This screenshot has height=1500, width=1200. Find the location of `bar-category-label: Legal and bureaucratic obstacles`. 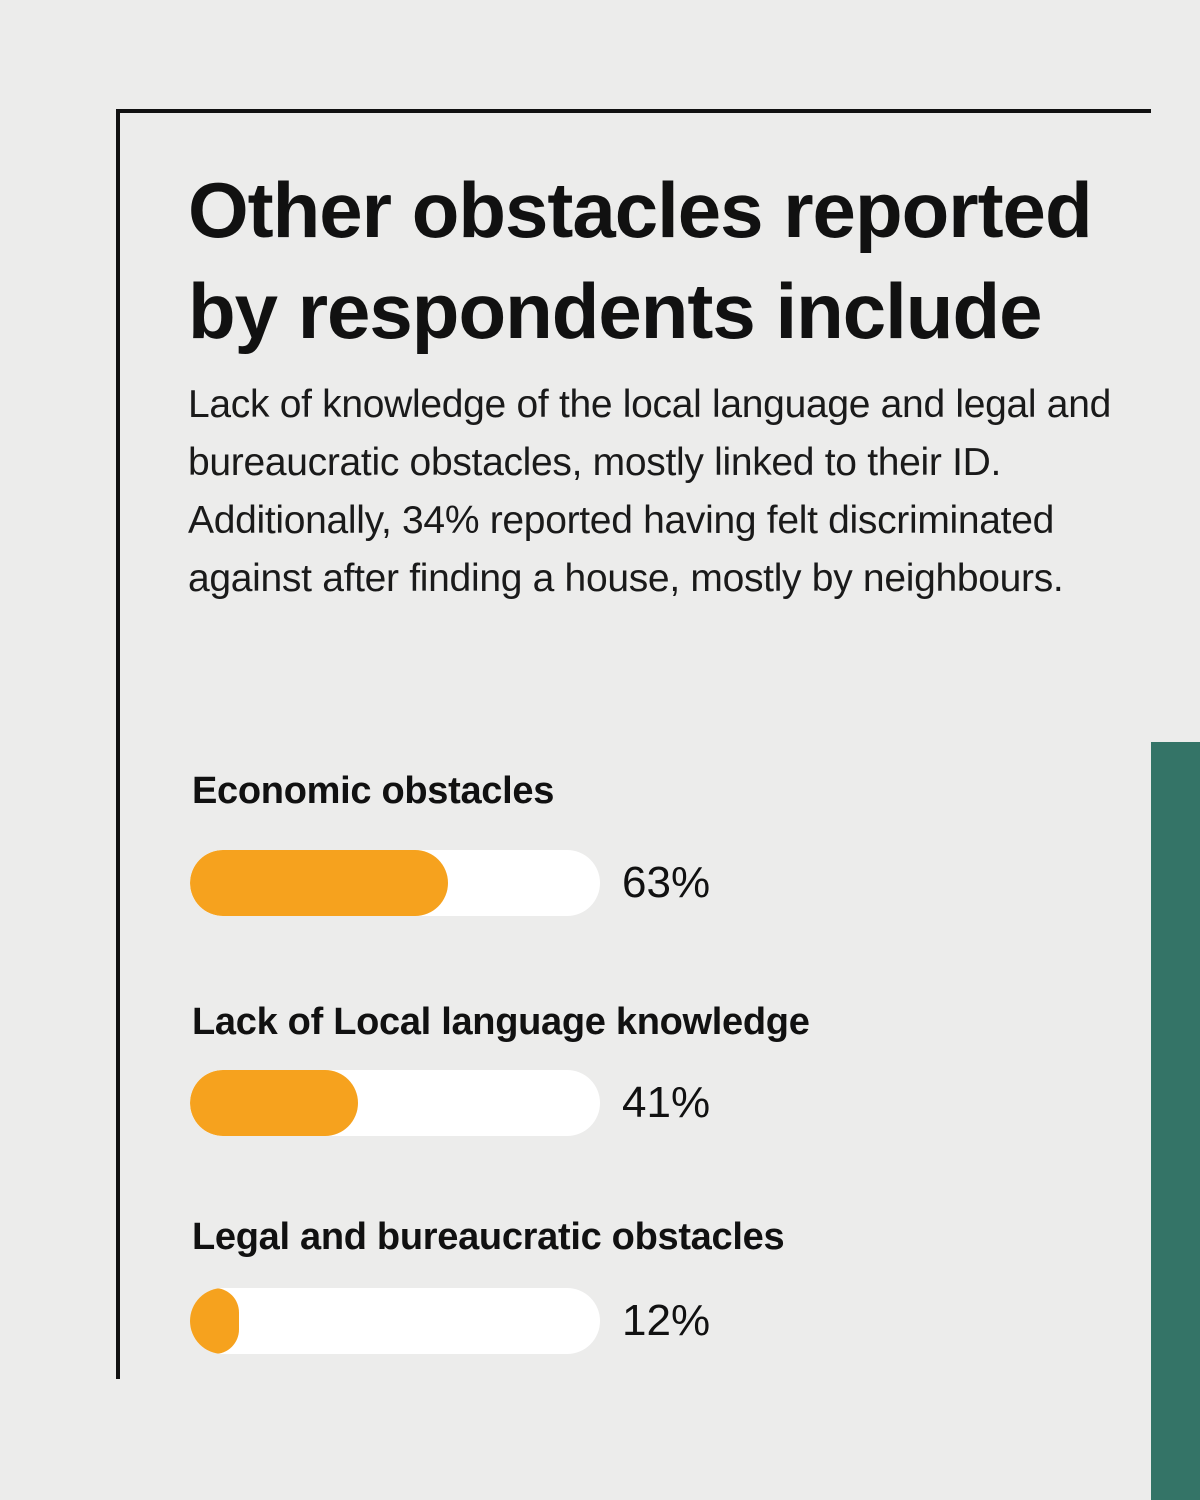

bar-category-label: Legal and bureaucratic obstacles is located at coordinates (488, 1237).